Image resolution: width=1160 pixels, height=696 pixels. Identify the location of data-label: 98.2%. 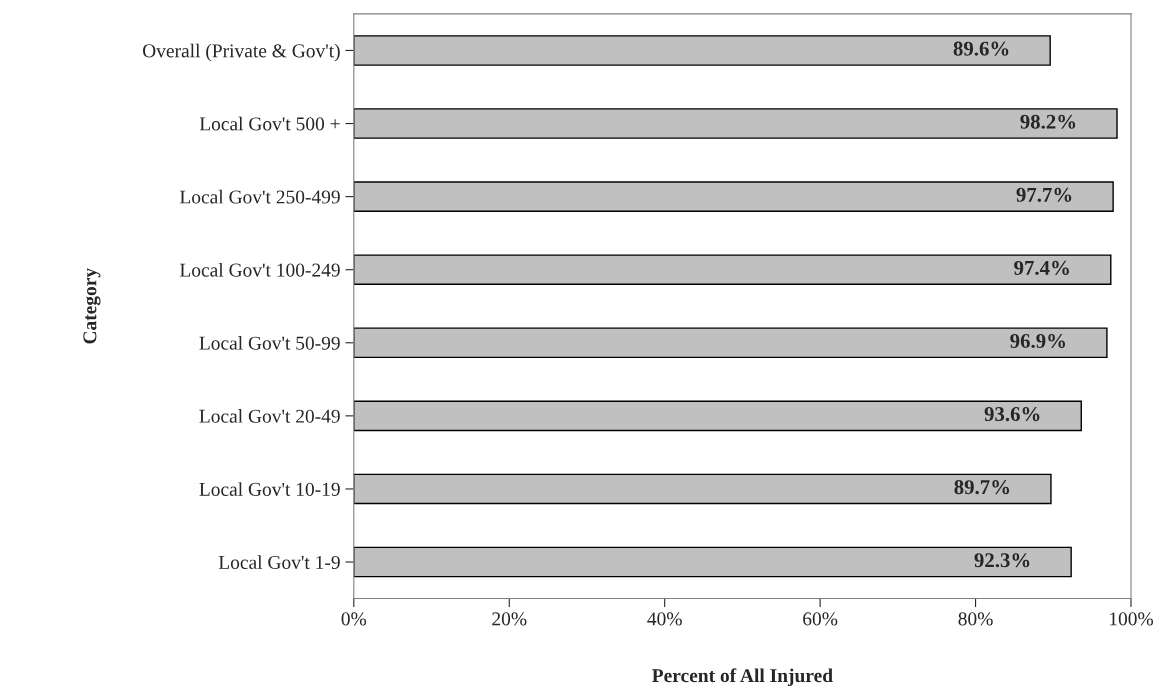
(1048, 121).